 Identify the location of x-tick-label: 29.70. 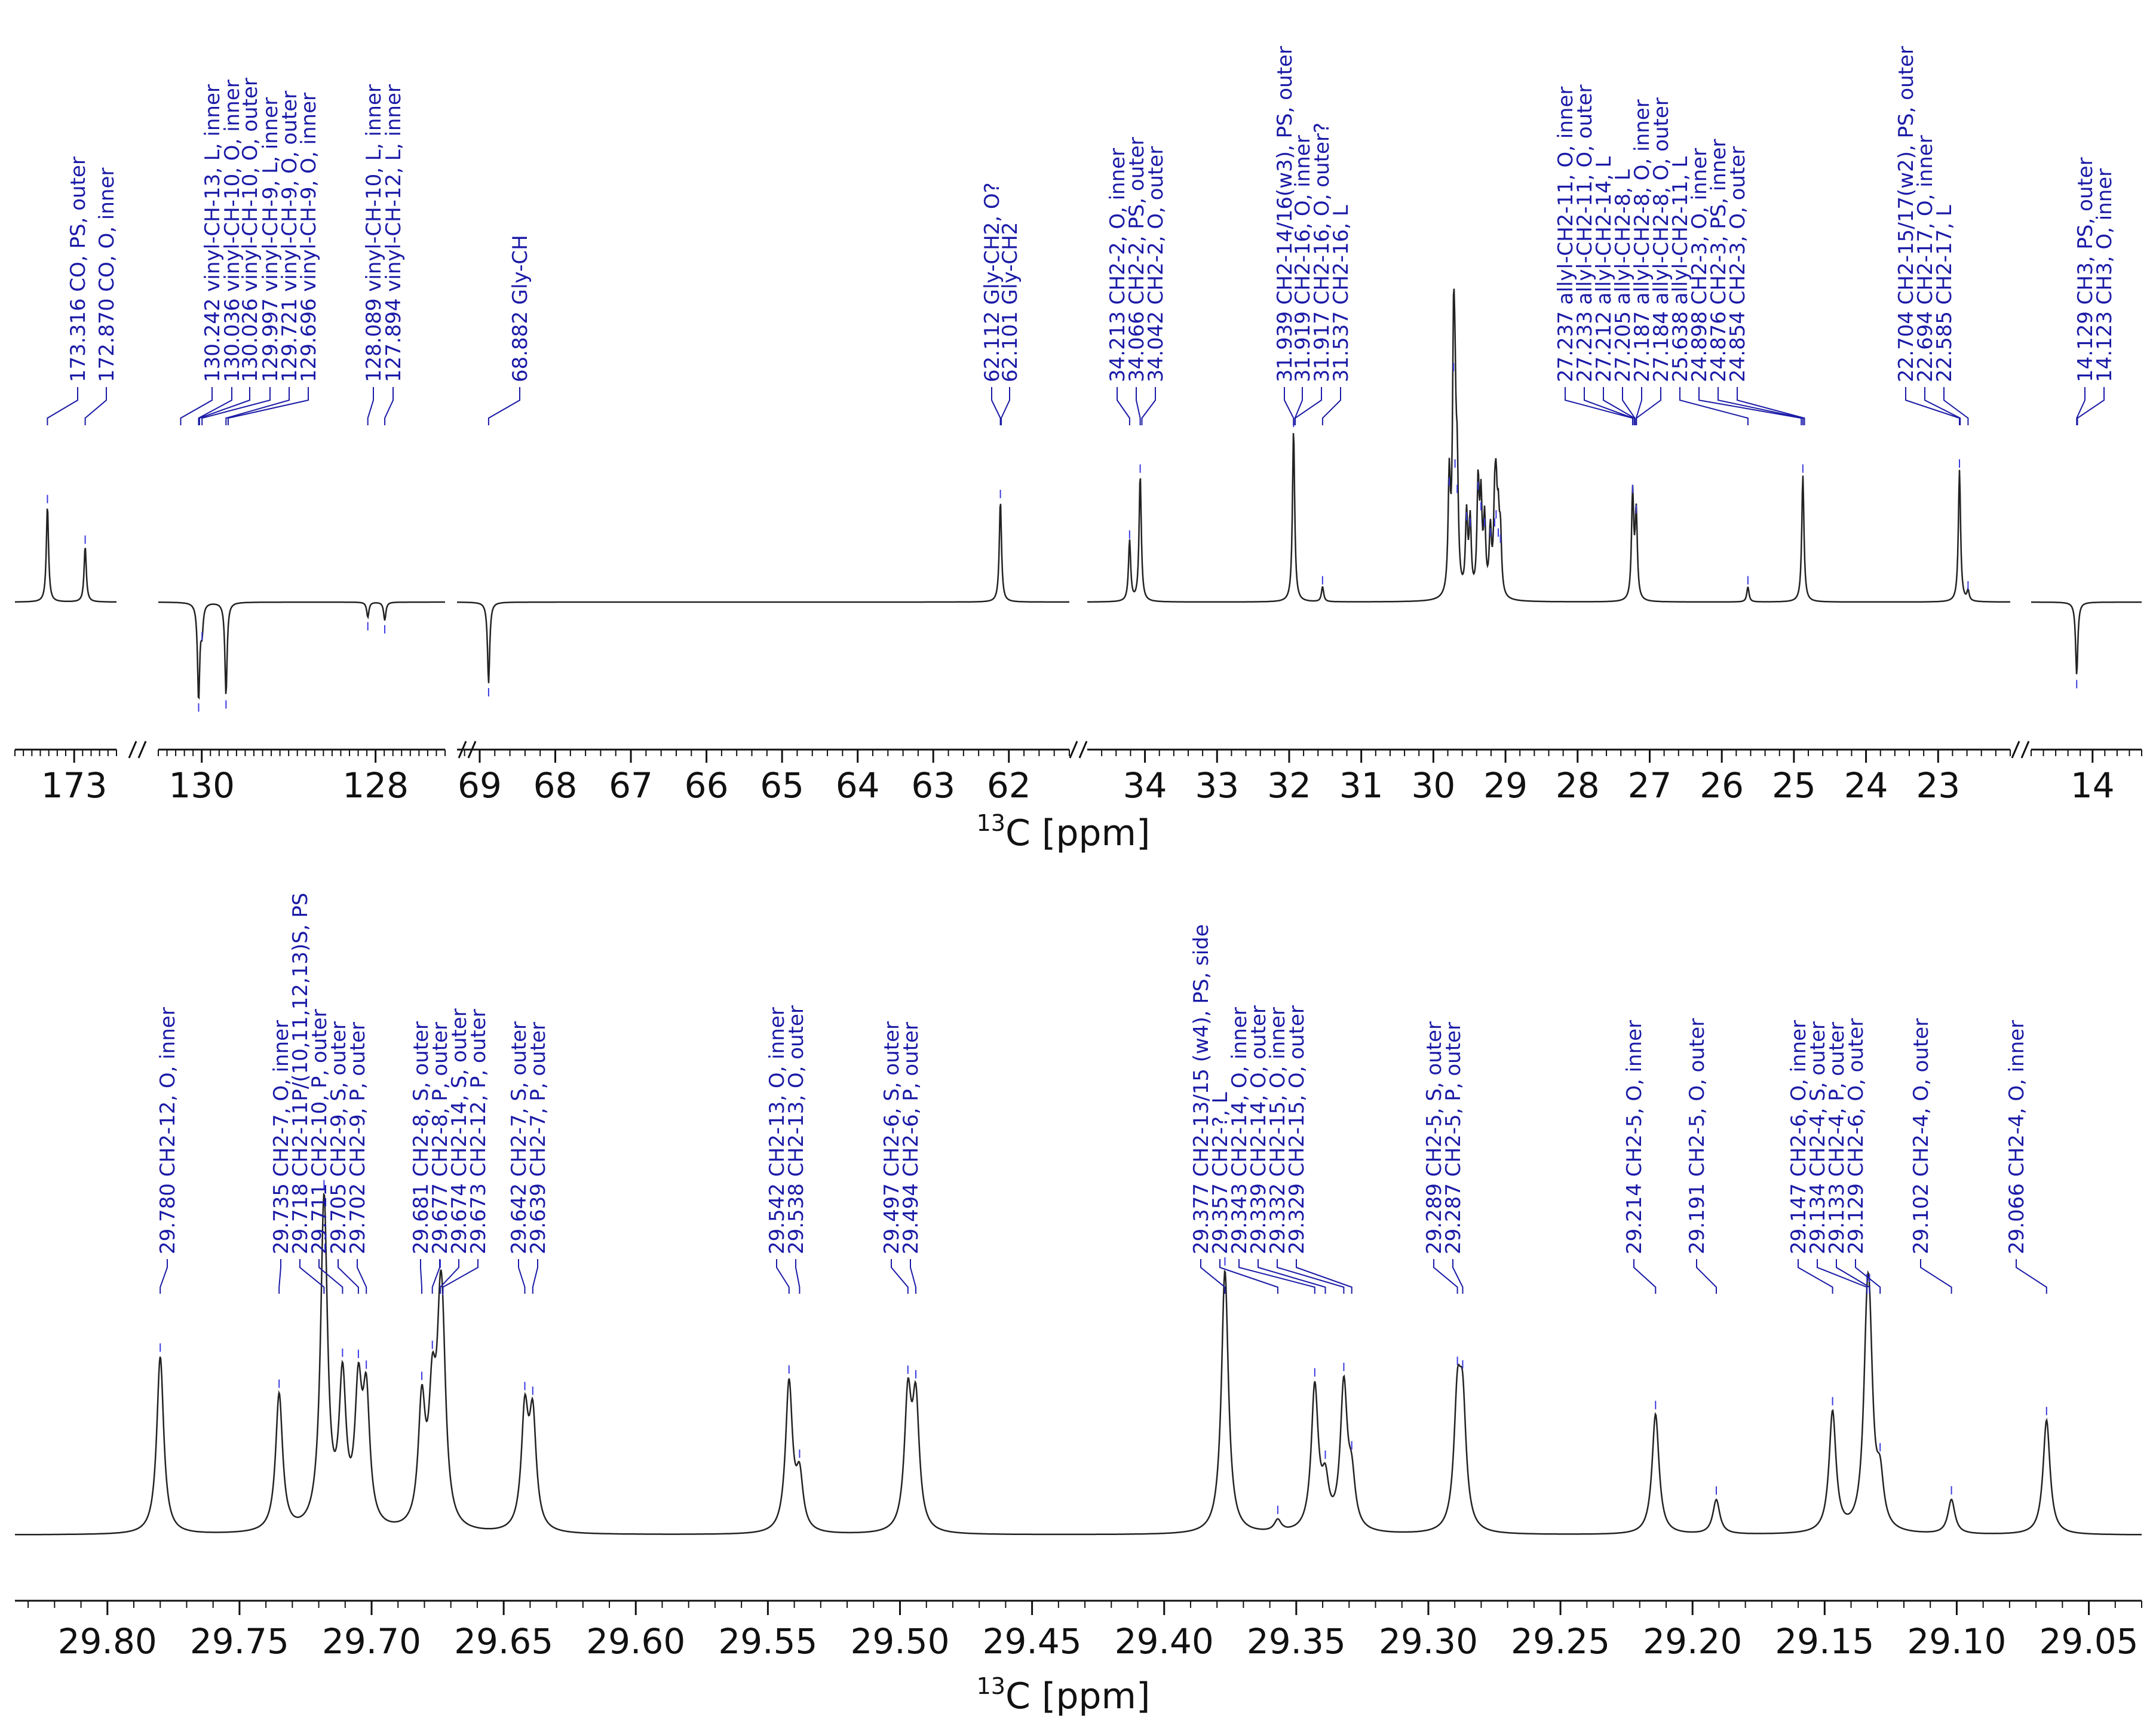
(371, 1641).